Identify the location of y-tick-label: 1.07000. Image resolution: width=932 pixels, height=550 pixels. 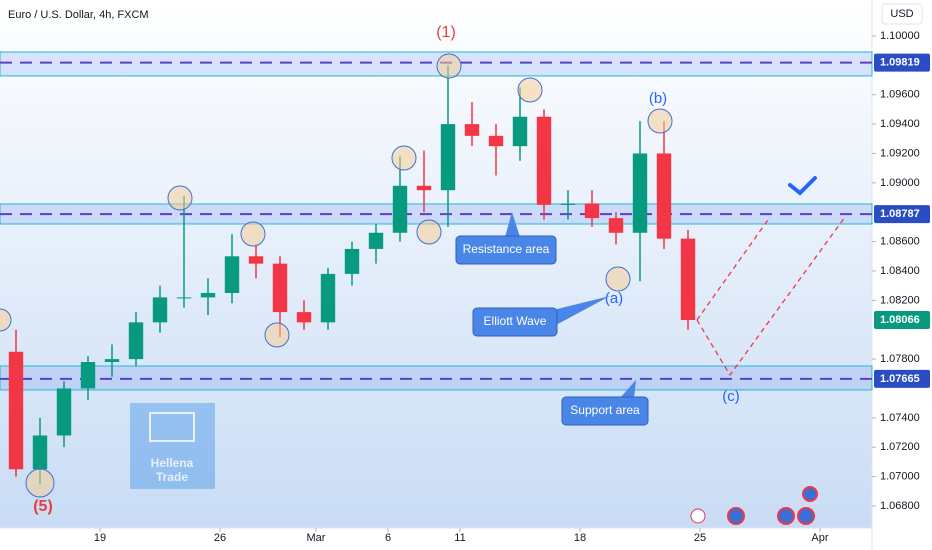
(900, 477).